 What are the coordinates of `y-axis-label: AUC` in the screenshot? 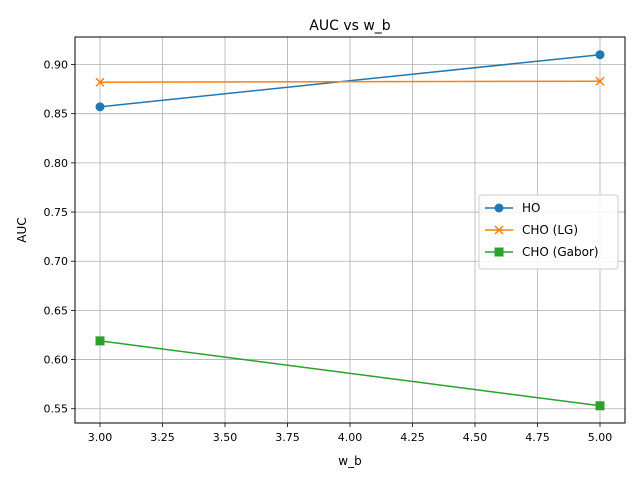 It's located at (22, 229).